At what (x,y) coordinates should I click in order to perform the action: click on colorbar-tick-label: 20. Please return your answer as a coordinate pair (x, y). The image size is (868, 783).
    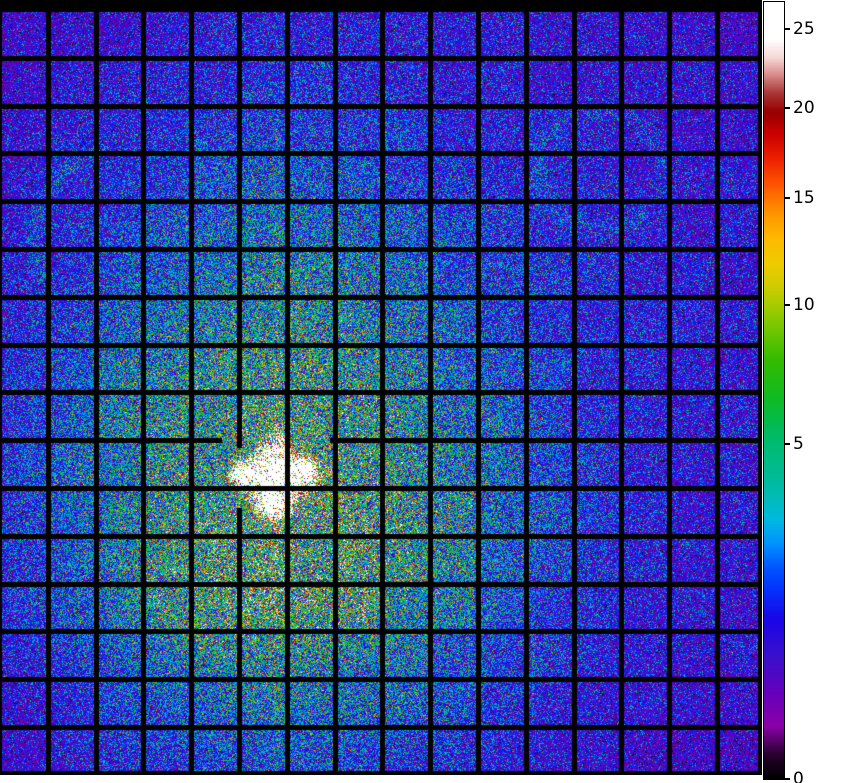
    Looking at the image, I should click on (804, 108).